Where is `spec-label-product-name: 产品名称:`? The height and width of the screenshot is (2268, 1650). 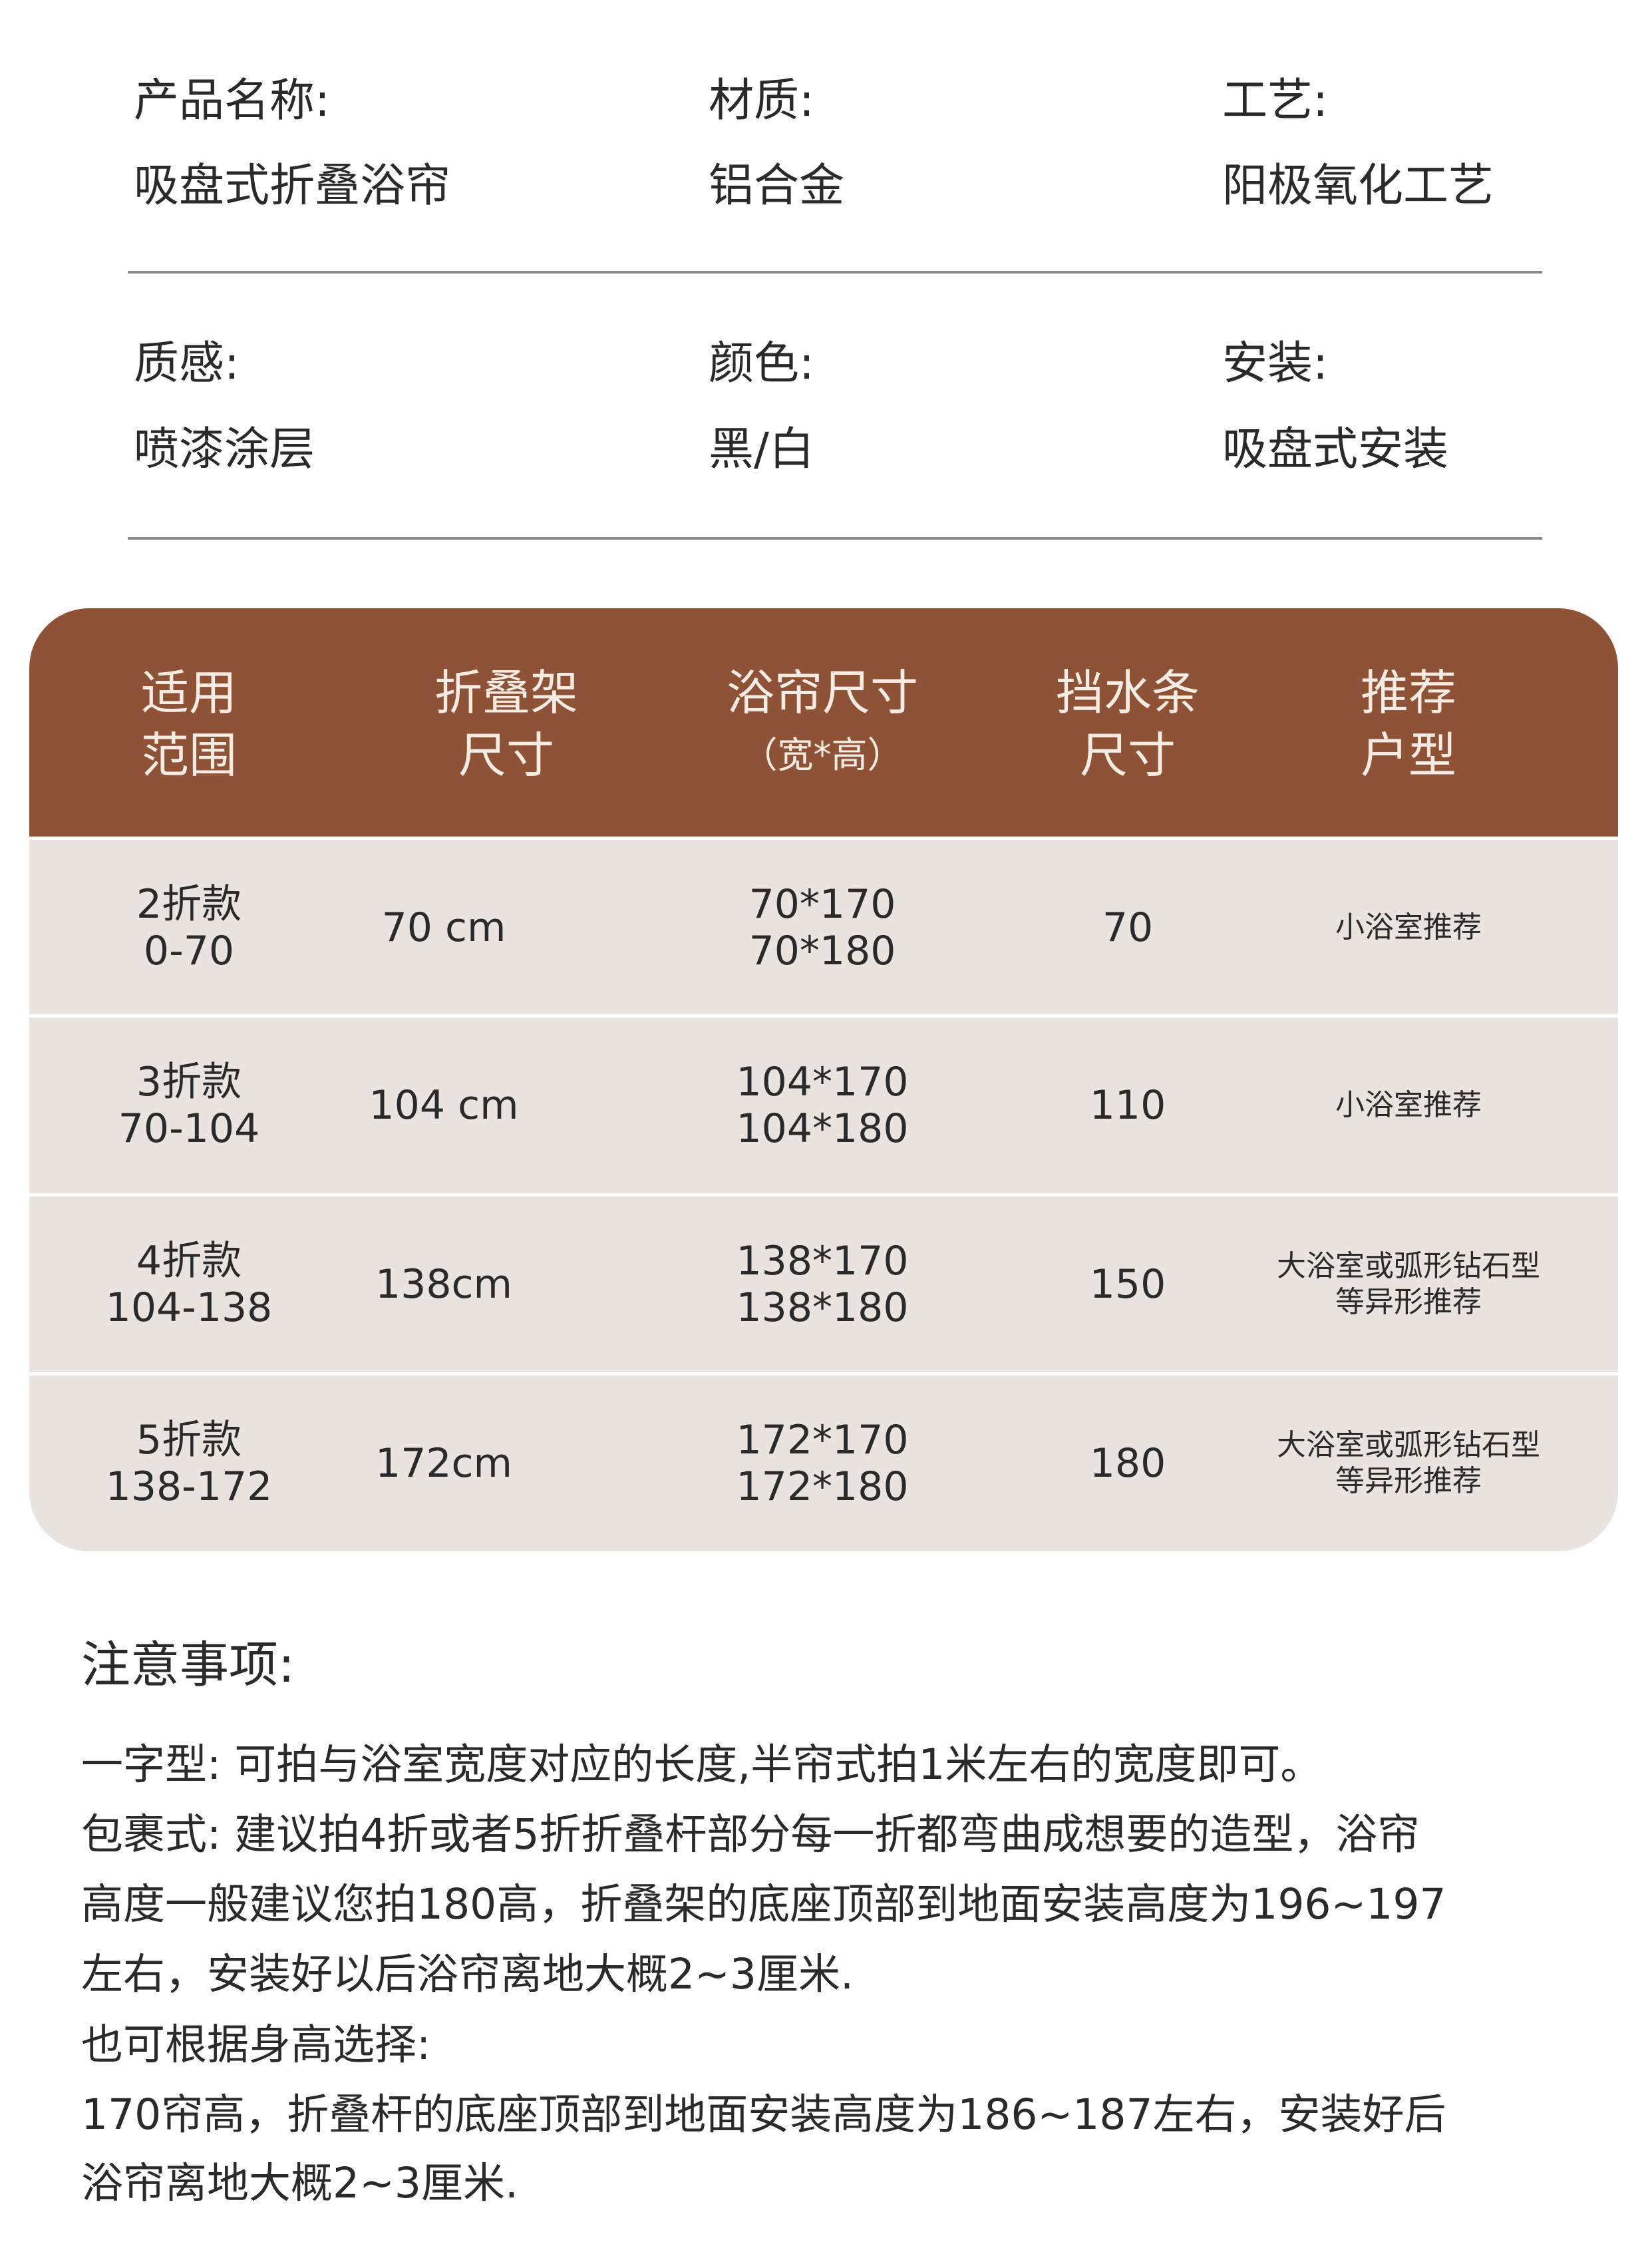
spec-label-product-name: 产品名称: is located at coordinates (232, 101).